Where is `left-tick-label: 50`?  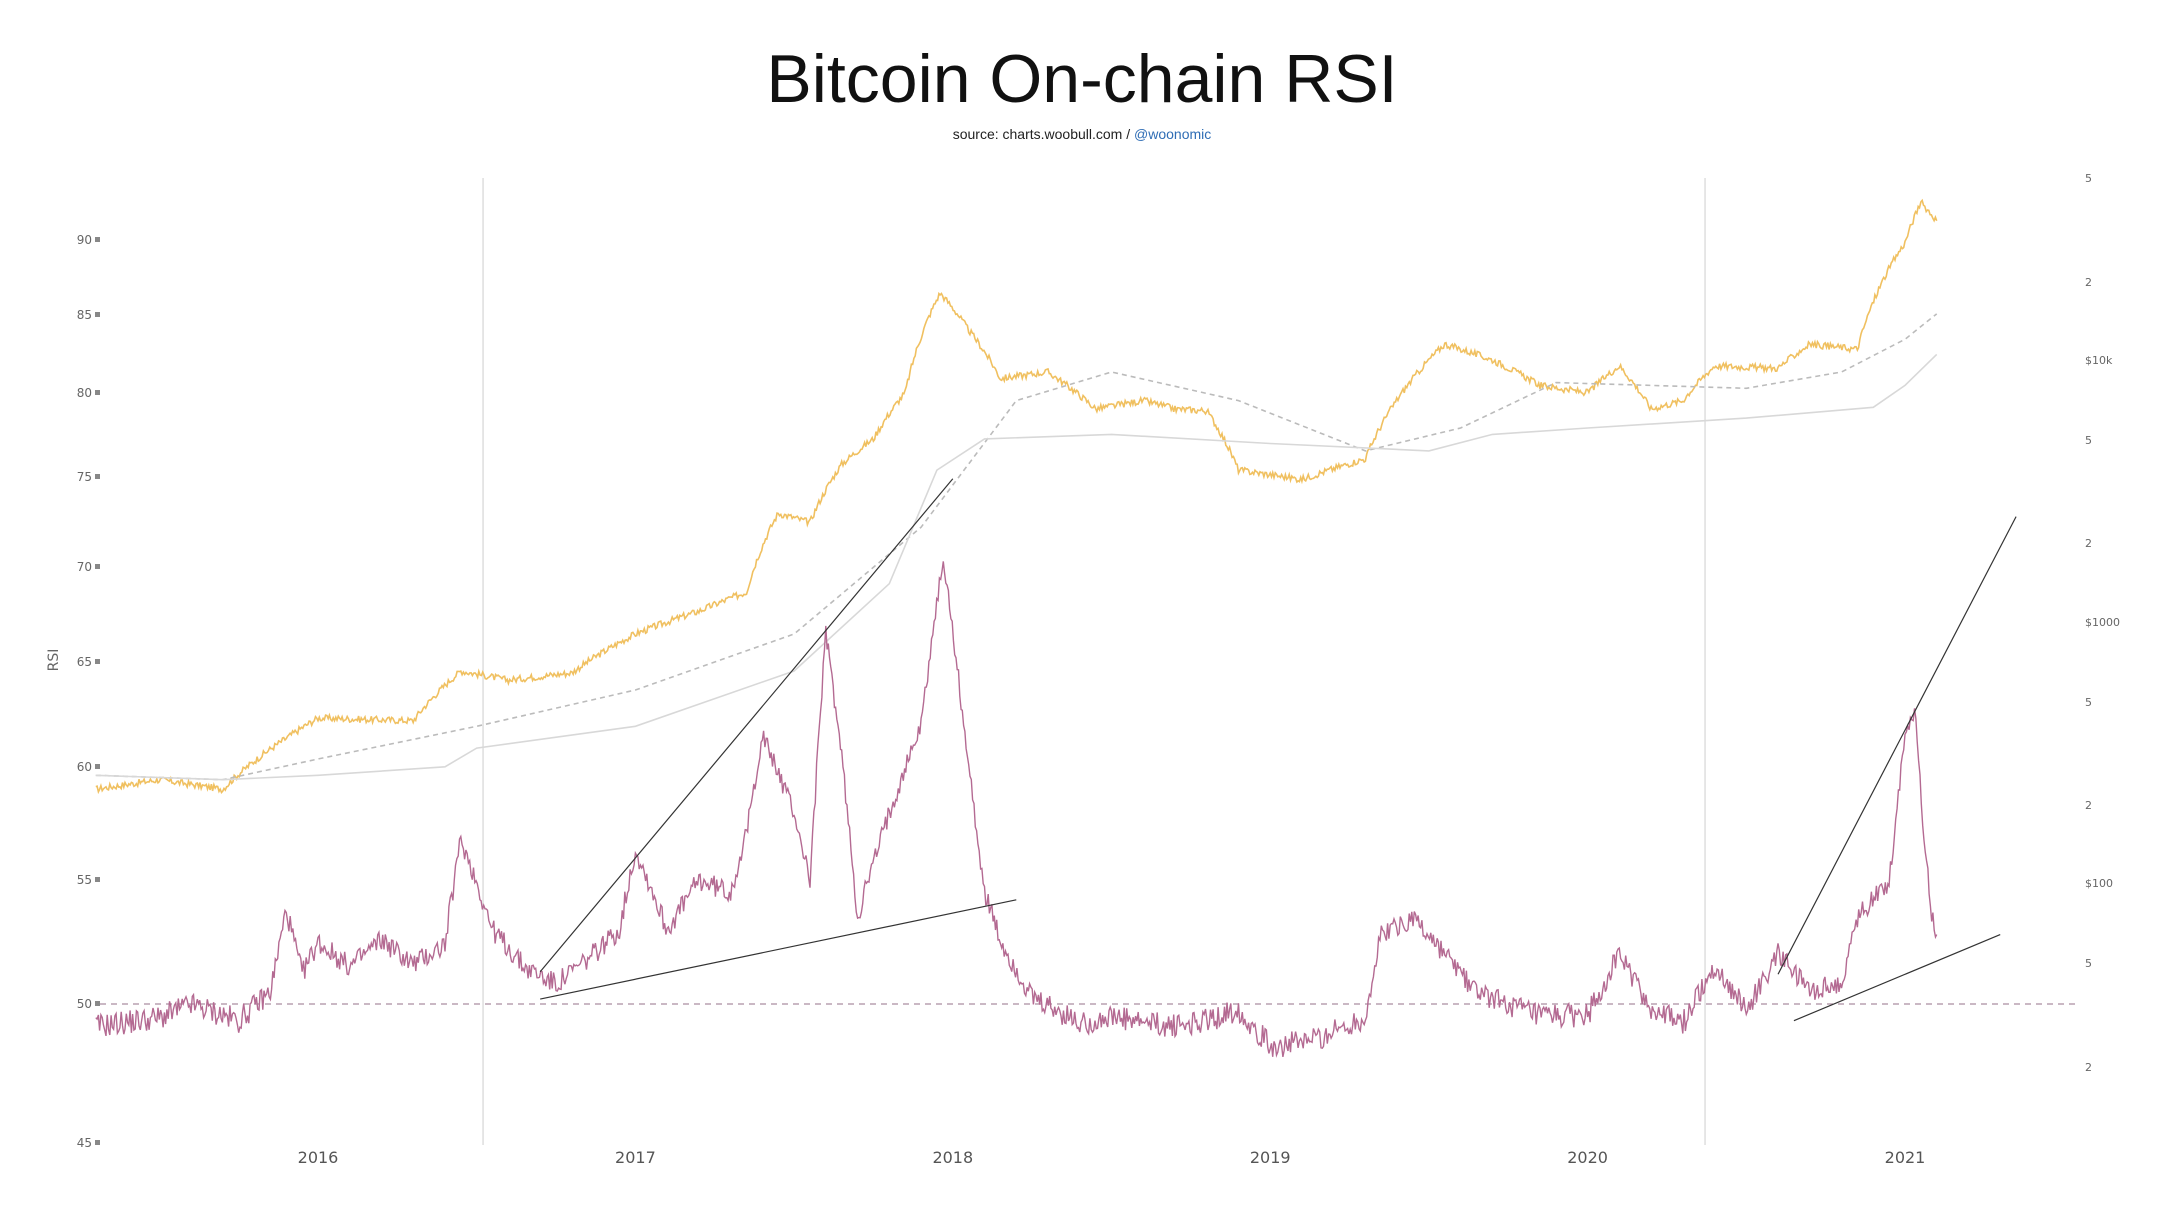 left-tick-label: 50 is located at coordinates (84, 1004).